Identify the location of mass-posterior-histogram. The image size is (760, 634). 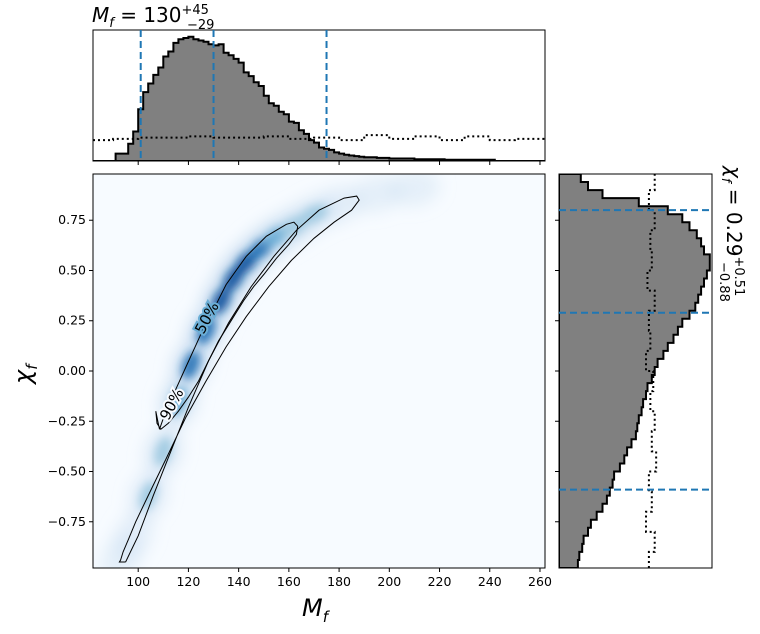
(319, 98).